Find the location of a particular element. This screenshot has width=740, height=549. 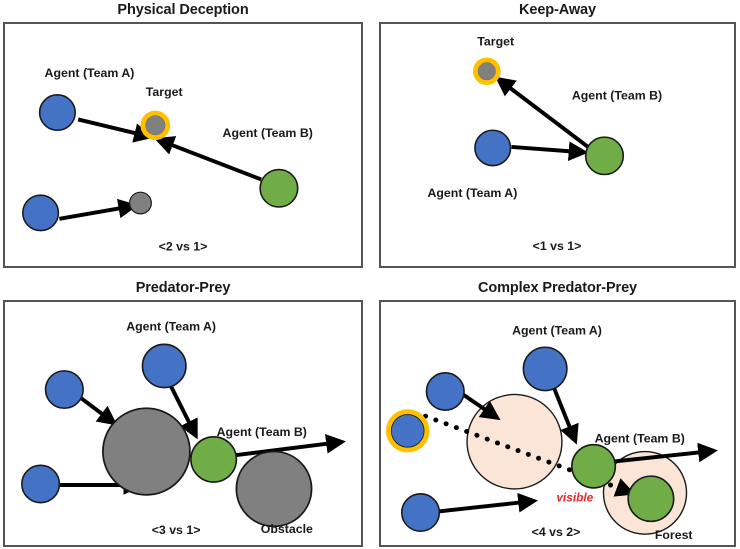

panel-title: Physical Deception is located at coordinates (183, 10).